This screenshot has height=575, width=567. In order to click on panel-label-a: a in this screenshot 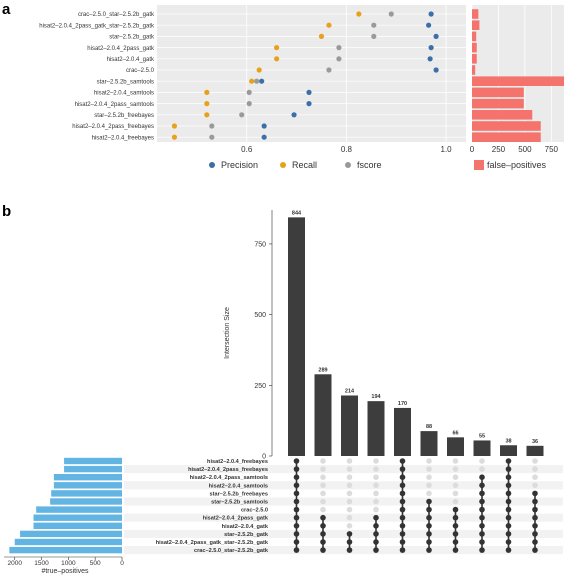, I will do `click(6, 9)`.